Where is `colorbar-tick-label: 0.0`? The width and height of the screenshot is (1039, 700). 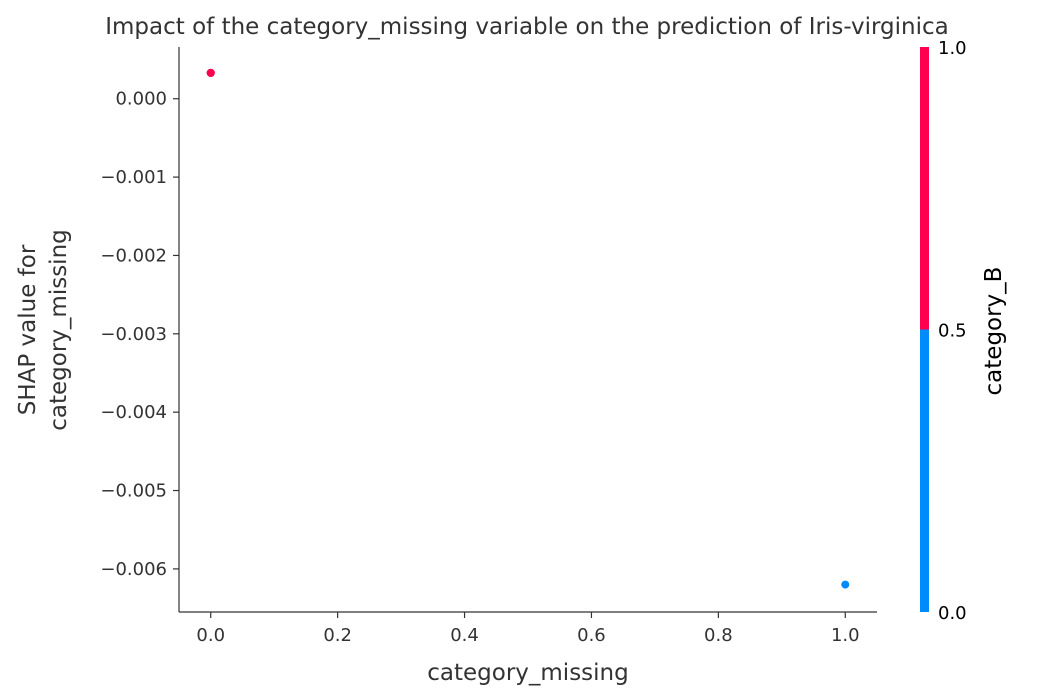 colorbar-tick-label: 0.0 is located at coordinates (952, 613).